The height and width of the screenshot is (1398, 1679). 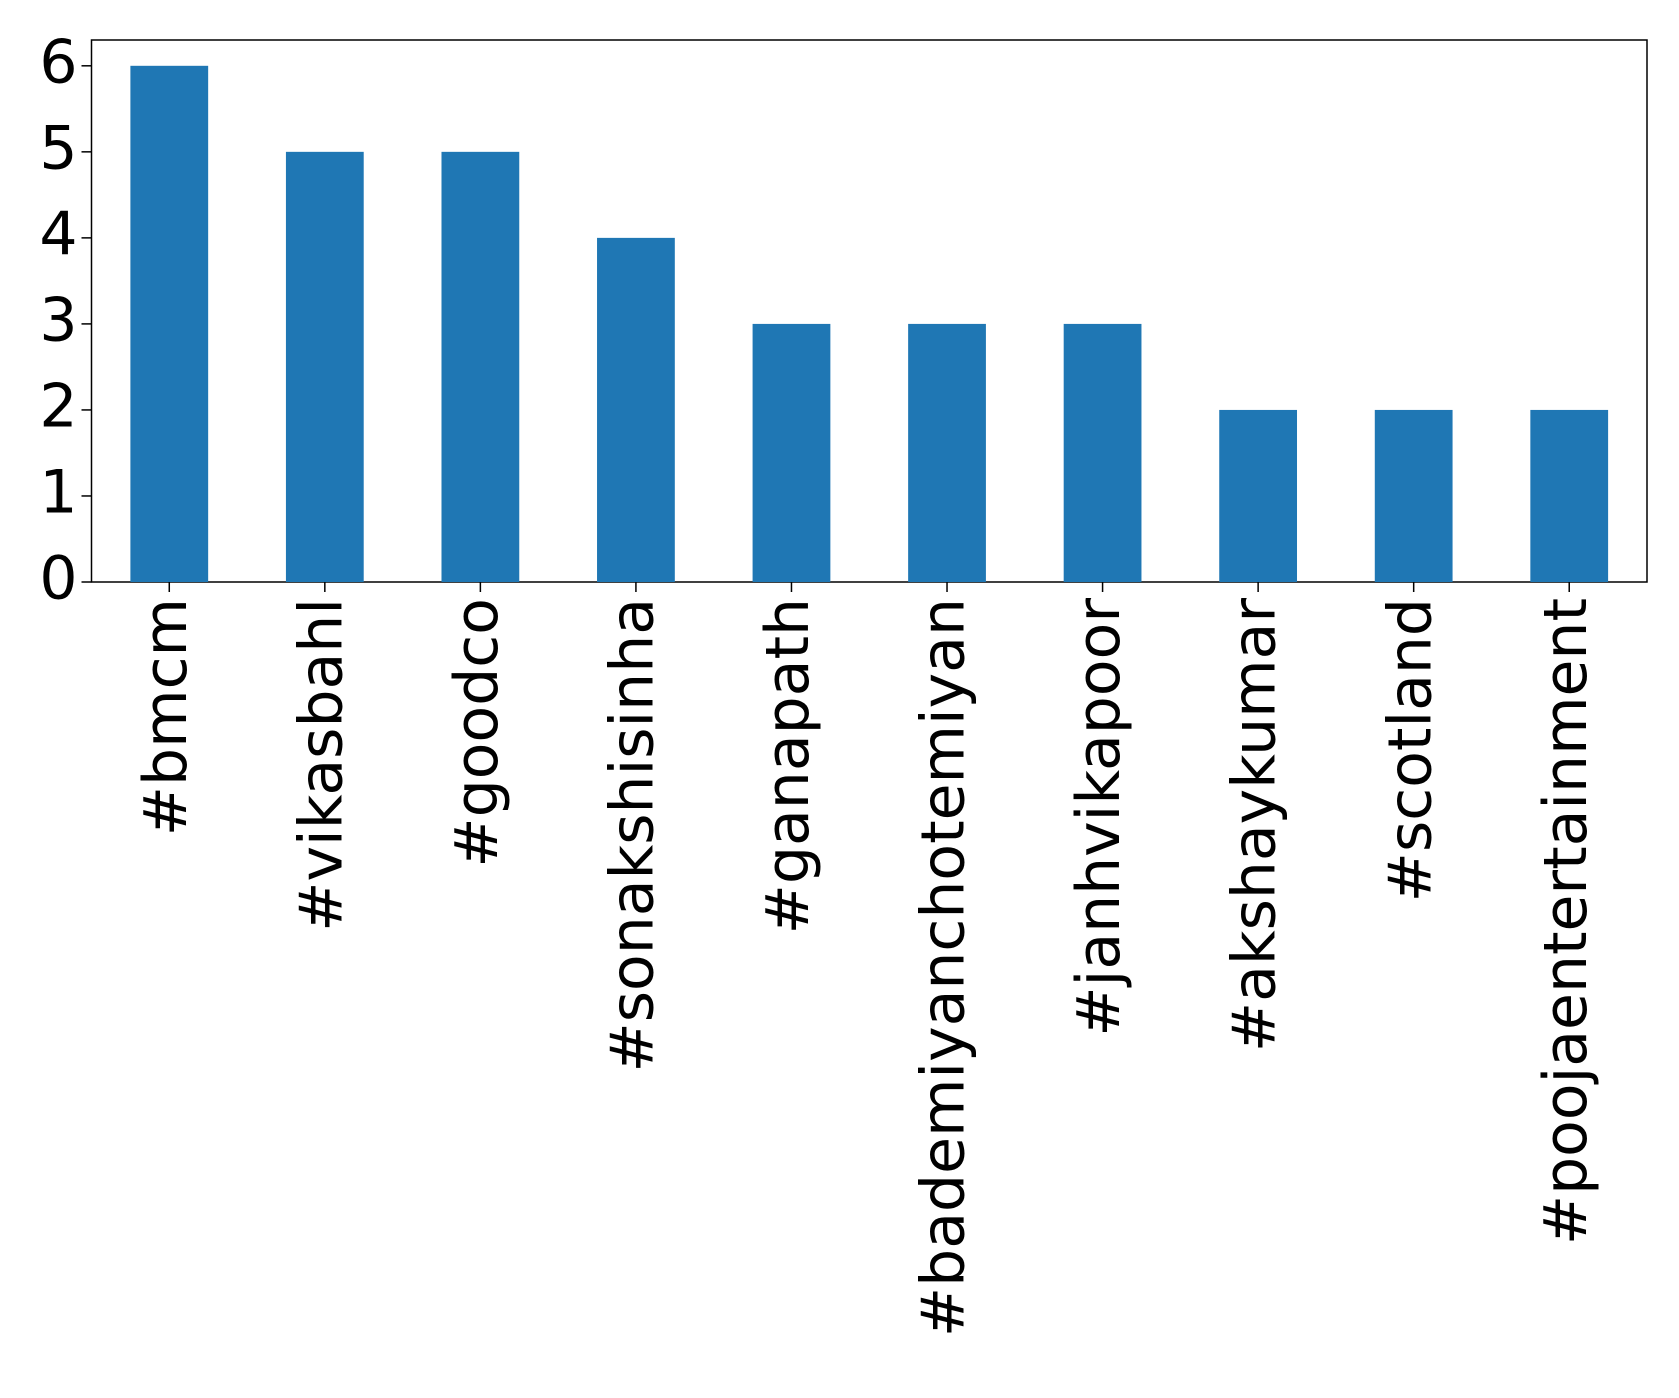 What do you see at coordinates (788, 766) in the screenshot?
I see `x-tick-label: #ganapath` at bounding box center [788, 766].